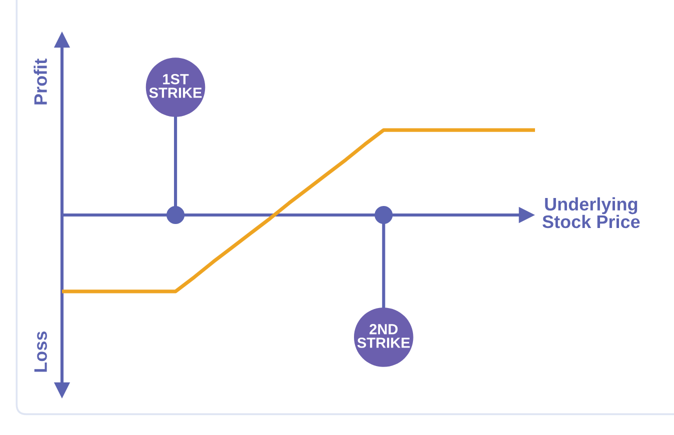 The height and width of the screenshot is (435, 674). What do you see at coordinates (40, 81) in the screenshot?
I see `y-axis-title: Profit` at bounding box center [40, 81].